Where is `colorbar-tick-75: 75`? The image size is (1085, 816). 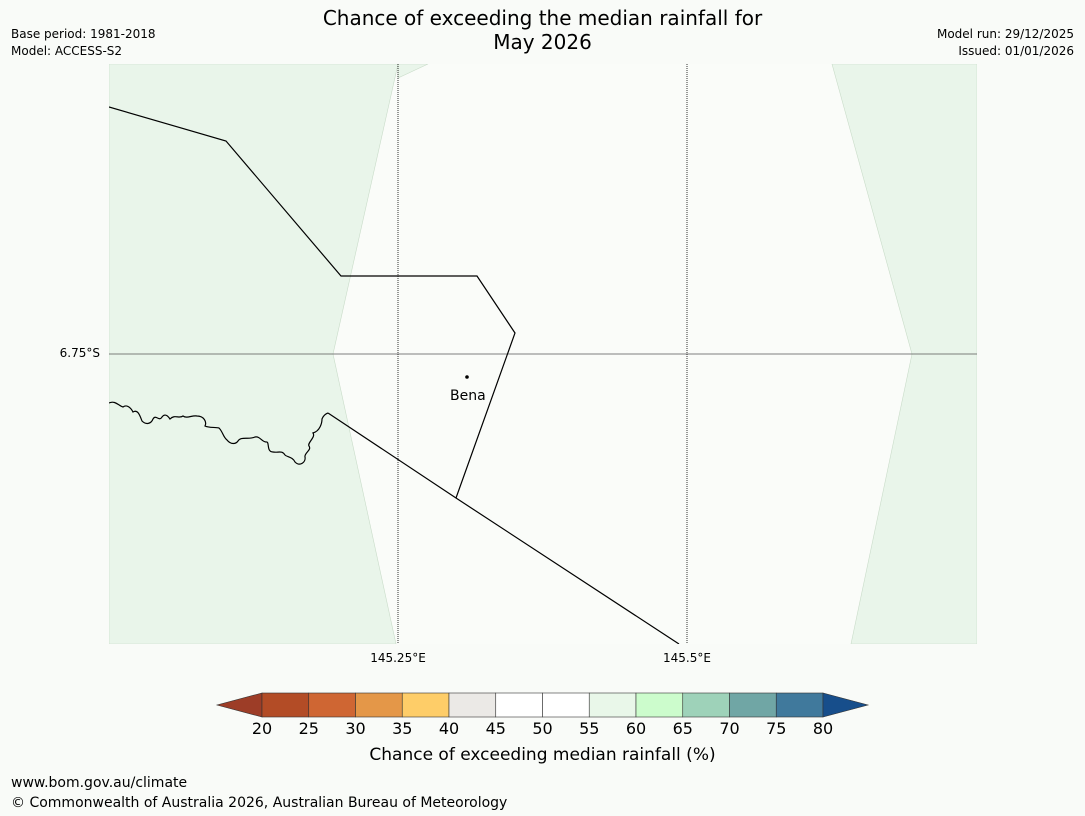 colorbar-tick-75: 75 is located at coordinates (776, 728).